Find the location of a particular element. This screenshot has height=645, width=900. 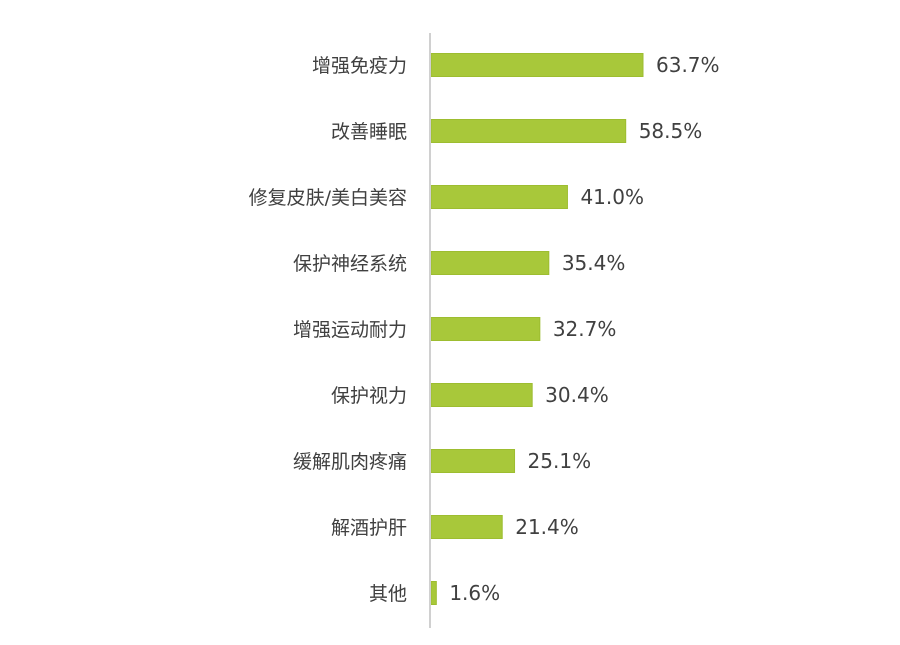

data-label: 30.4% is located at coordinates (577, 395).